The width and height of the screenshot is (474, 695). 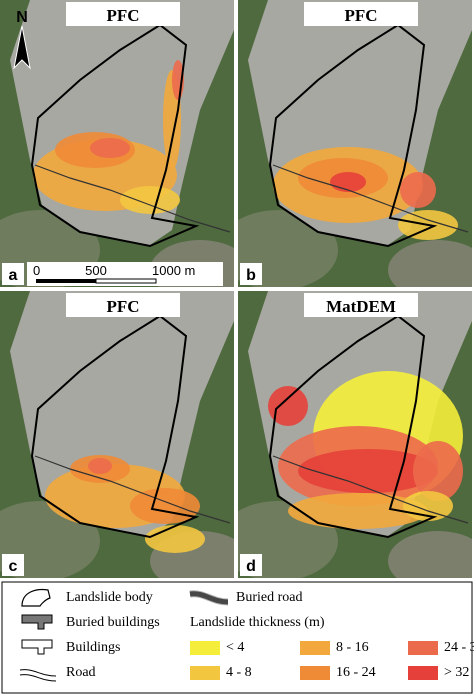 I want to click on icon-road, so click(x=38, y=675).